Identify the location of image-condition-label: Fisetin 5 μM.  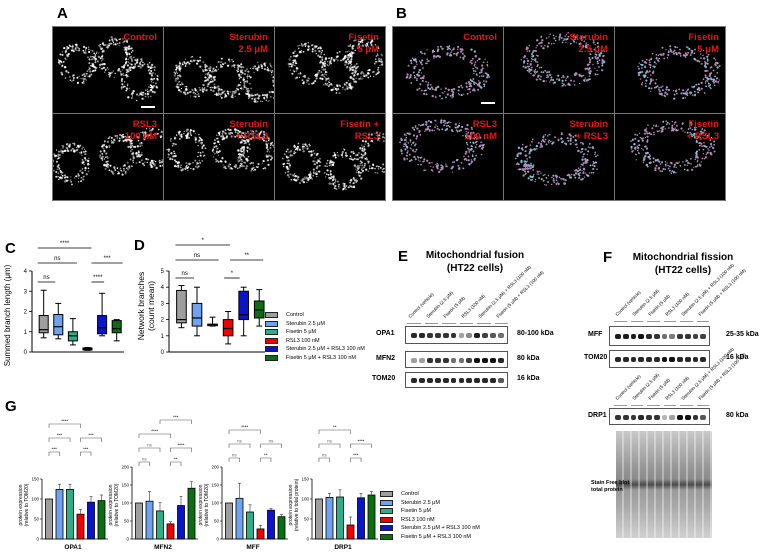
(363, 44).